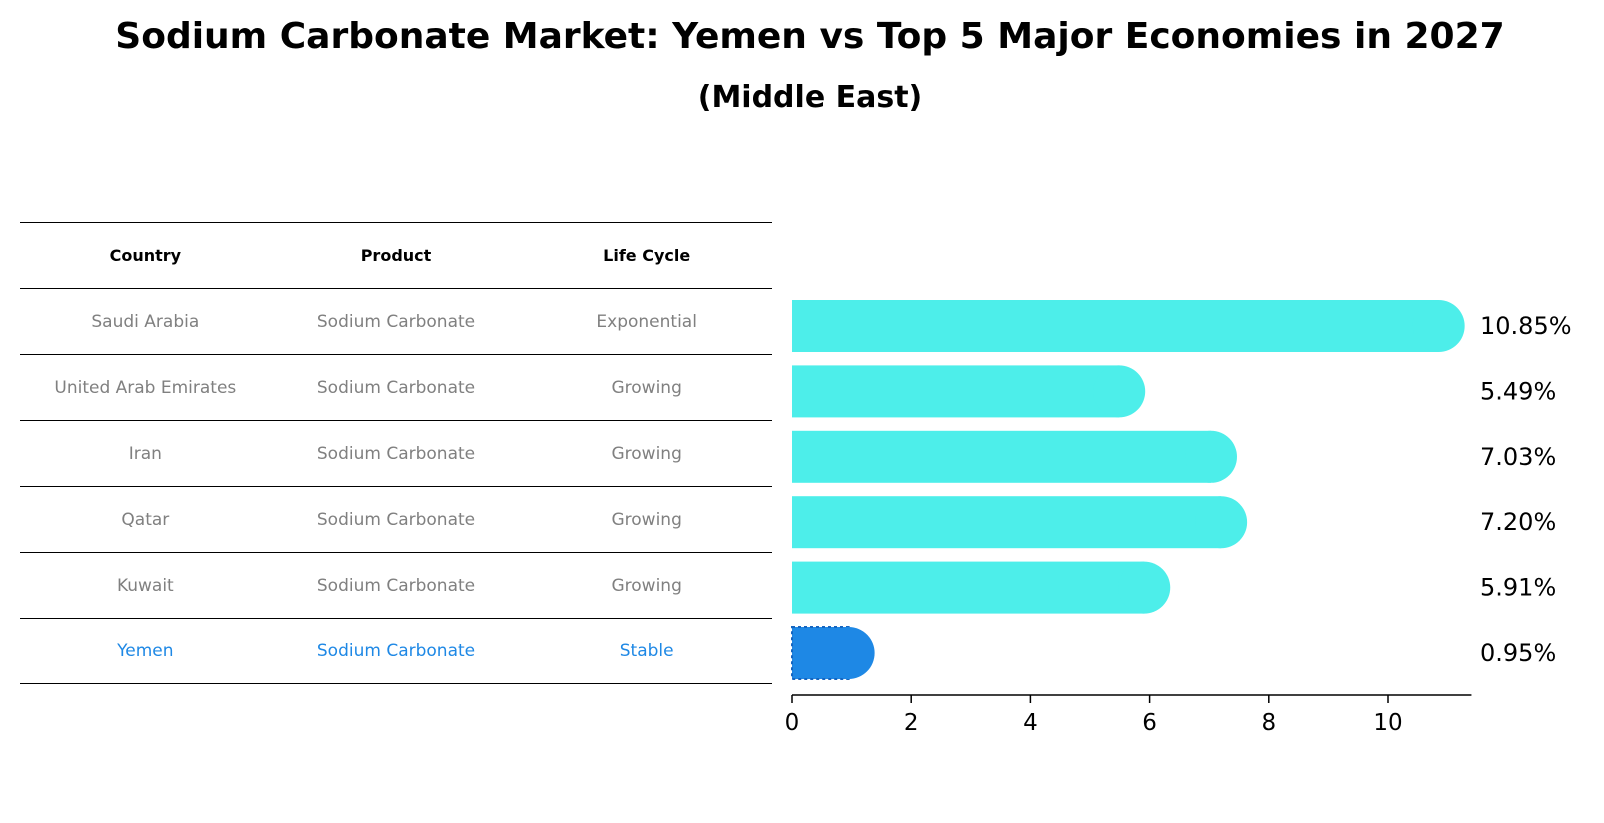 The image size is (1604, 823). Describe the element at coordinates (145, 255) in the screenshot. I see `header-country: Country` at that location.